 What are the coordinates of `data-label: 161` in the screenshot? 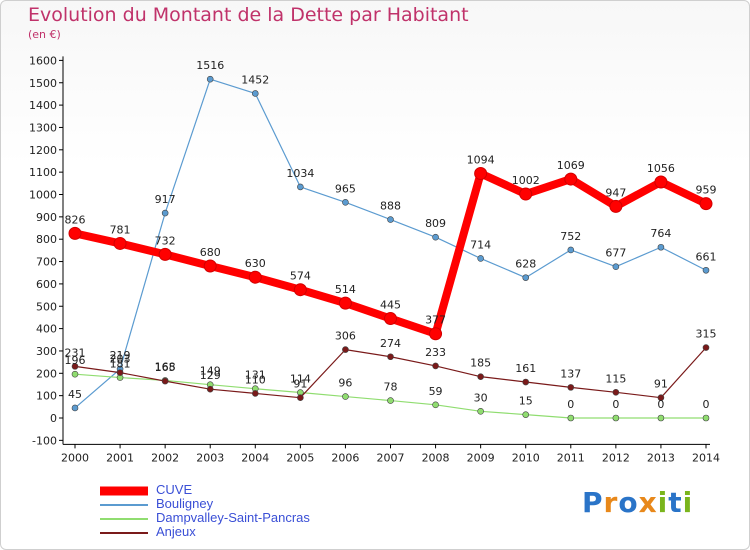 It's located at (525, 368).